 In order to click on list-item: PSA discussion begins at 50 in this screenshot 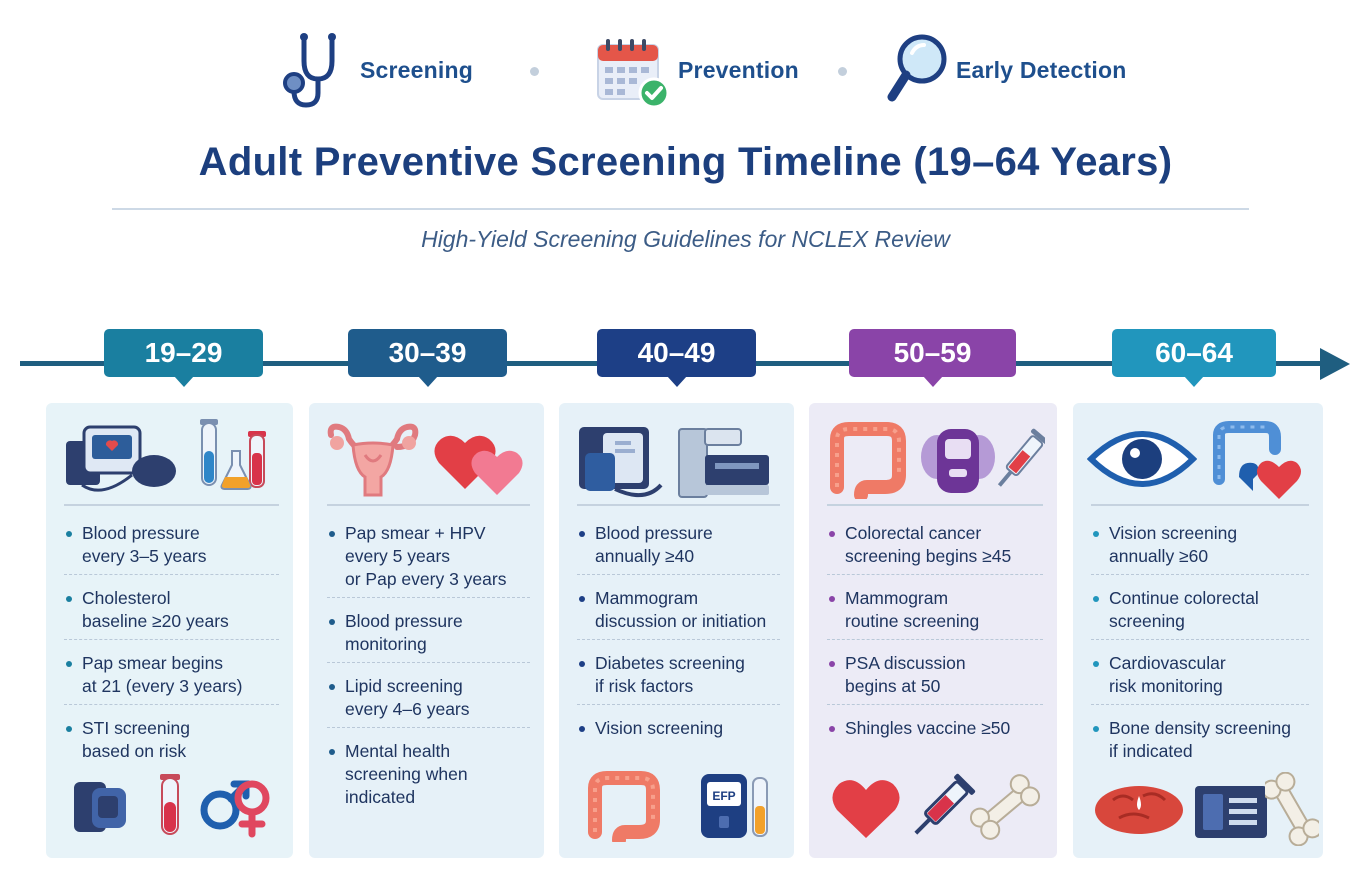, I will do `click(935, 676)`.